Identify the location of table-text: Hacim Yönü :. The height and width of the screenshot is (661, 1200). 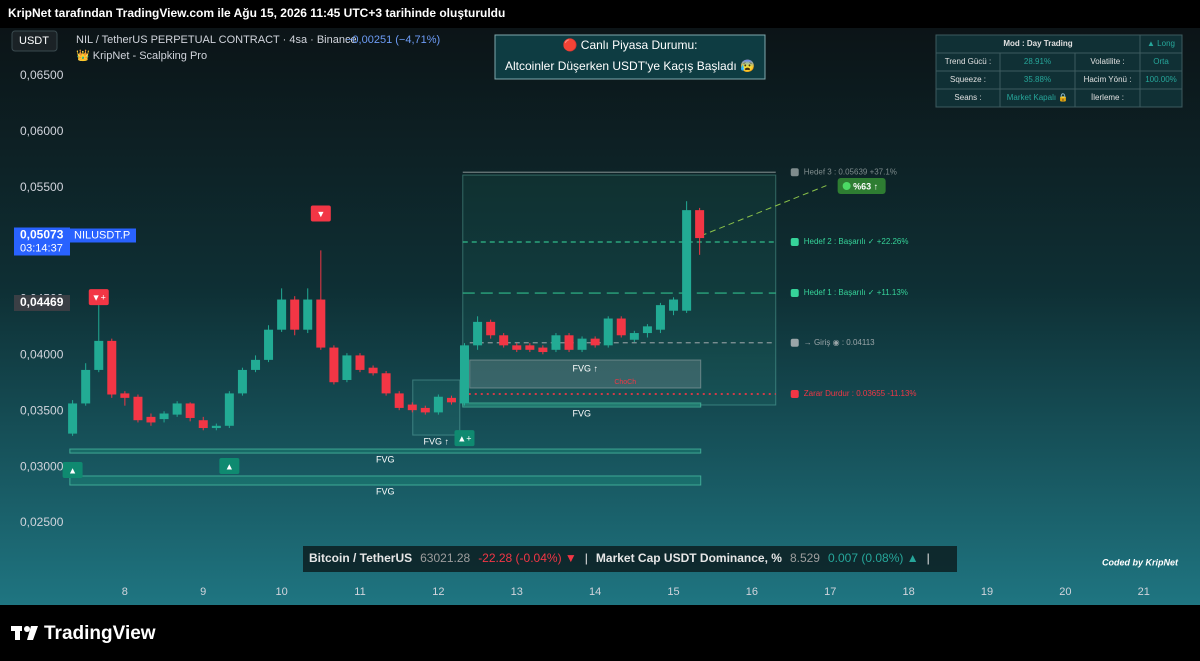
(1108, 79).